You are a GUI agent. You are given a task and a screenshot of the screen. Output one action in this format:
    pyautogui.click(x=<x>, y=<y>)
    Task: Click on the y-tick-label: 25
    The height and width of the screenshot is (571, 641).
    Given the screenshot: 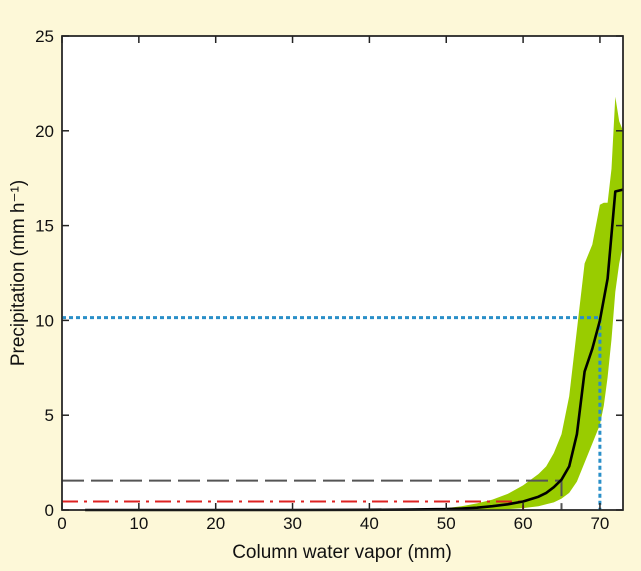 What is the action you would take?
    pyautogui.click(x=44, y=36)
    